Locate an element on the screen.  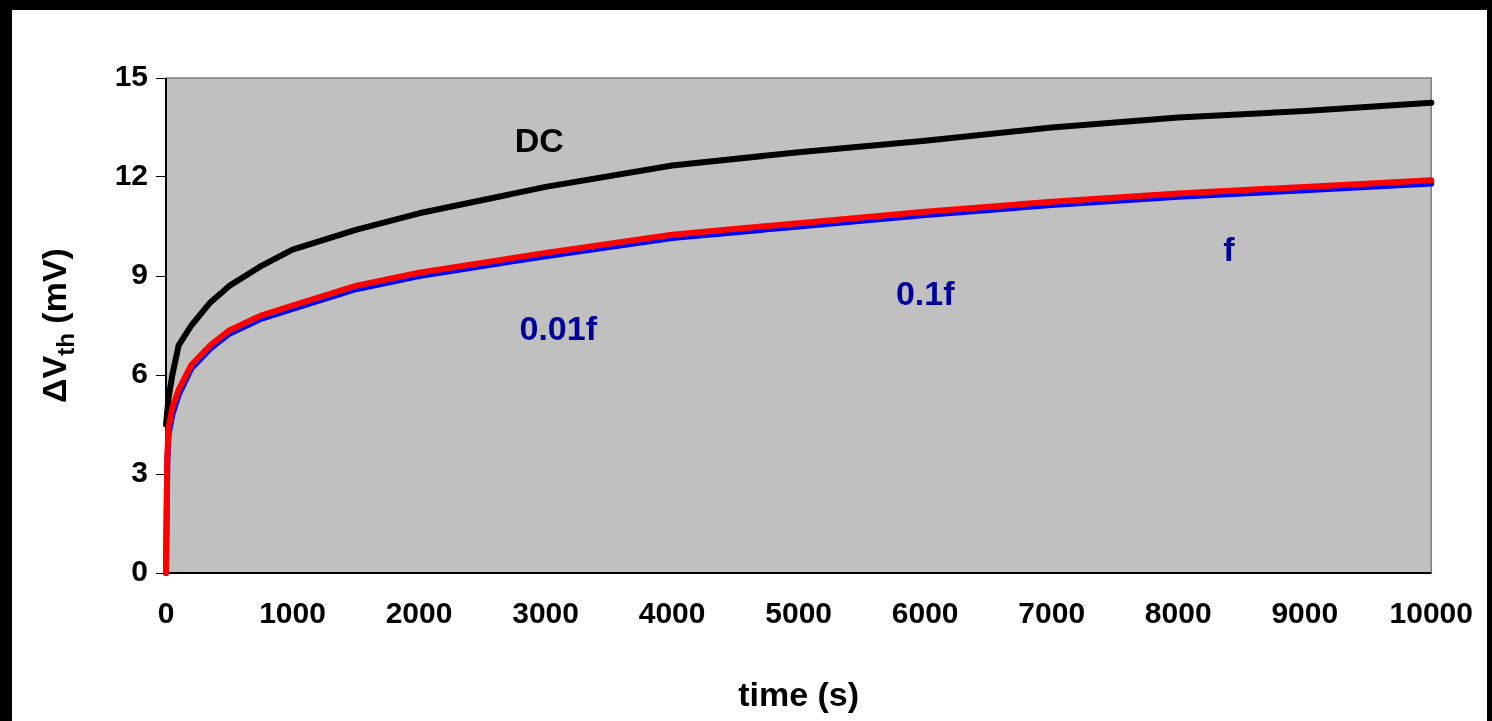
y-tick-label: 6 is located at coordinates (139, 373).